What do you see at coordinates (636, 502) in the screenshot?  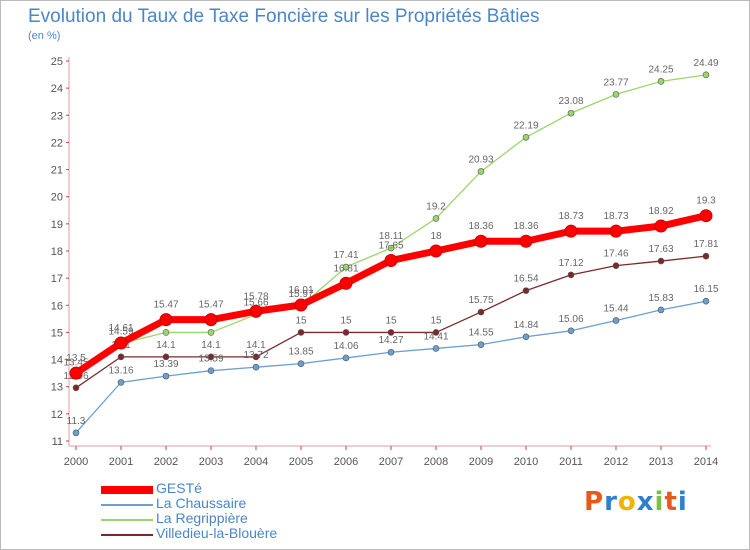 I see `proxiti-logo: Proxiti` at bounding box center [636, 502].